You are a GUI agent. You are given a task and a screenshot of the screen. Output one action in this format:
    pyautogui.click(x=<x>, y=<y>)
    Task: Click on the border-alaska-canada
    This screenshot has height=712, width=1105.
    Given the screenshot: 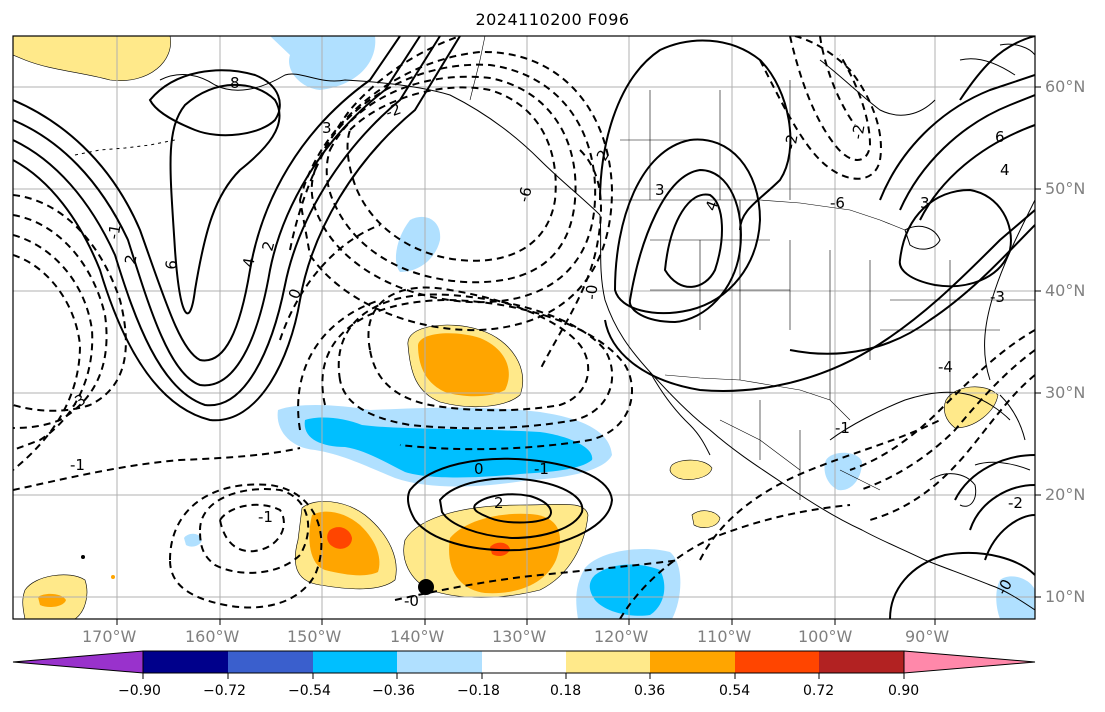 What is the action you would take?
    pyautogui.click(x=477, y=68)
    